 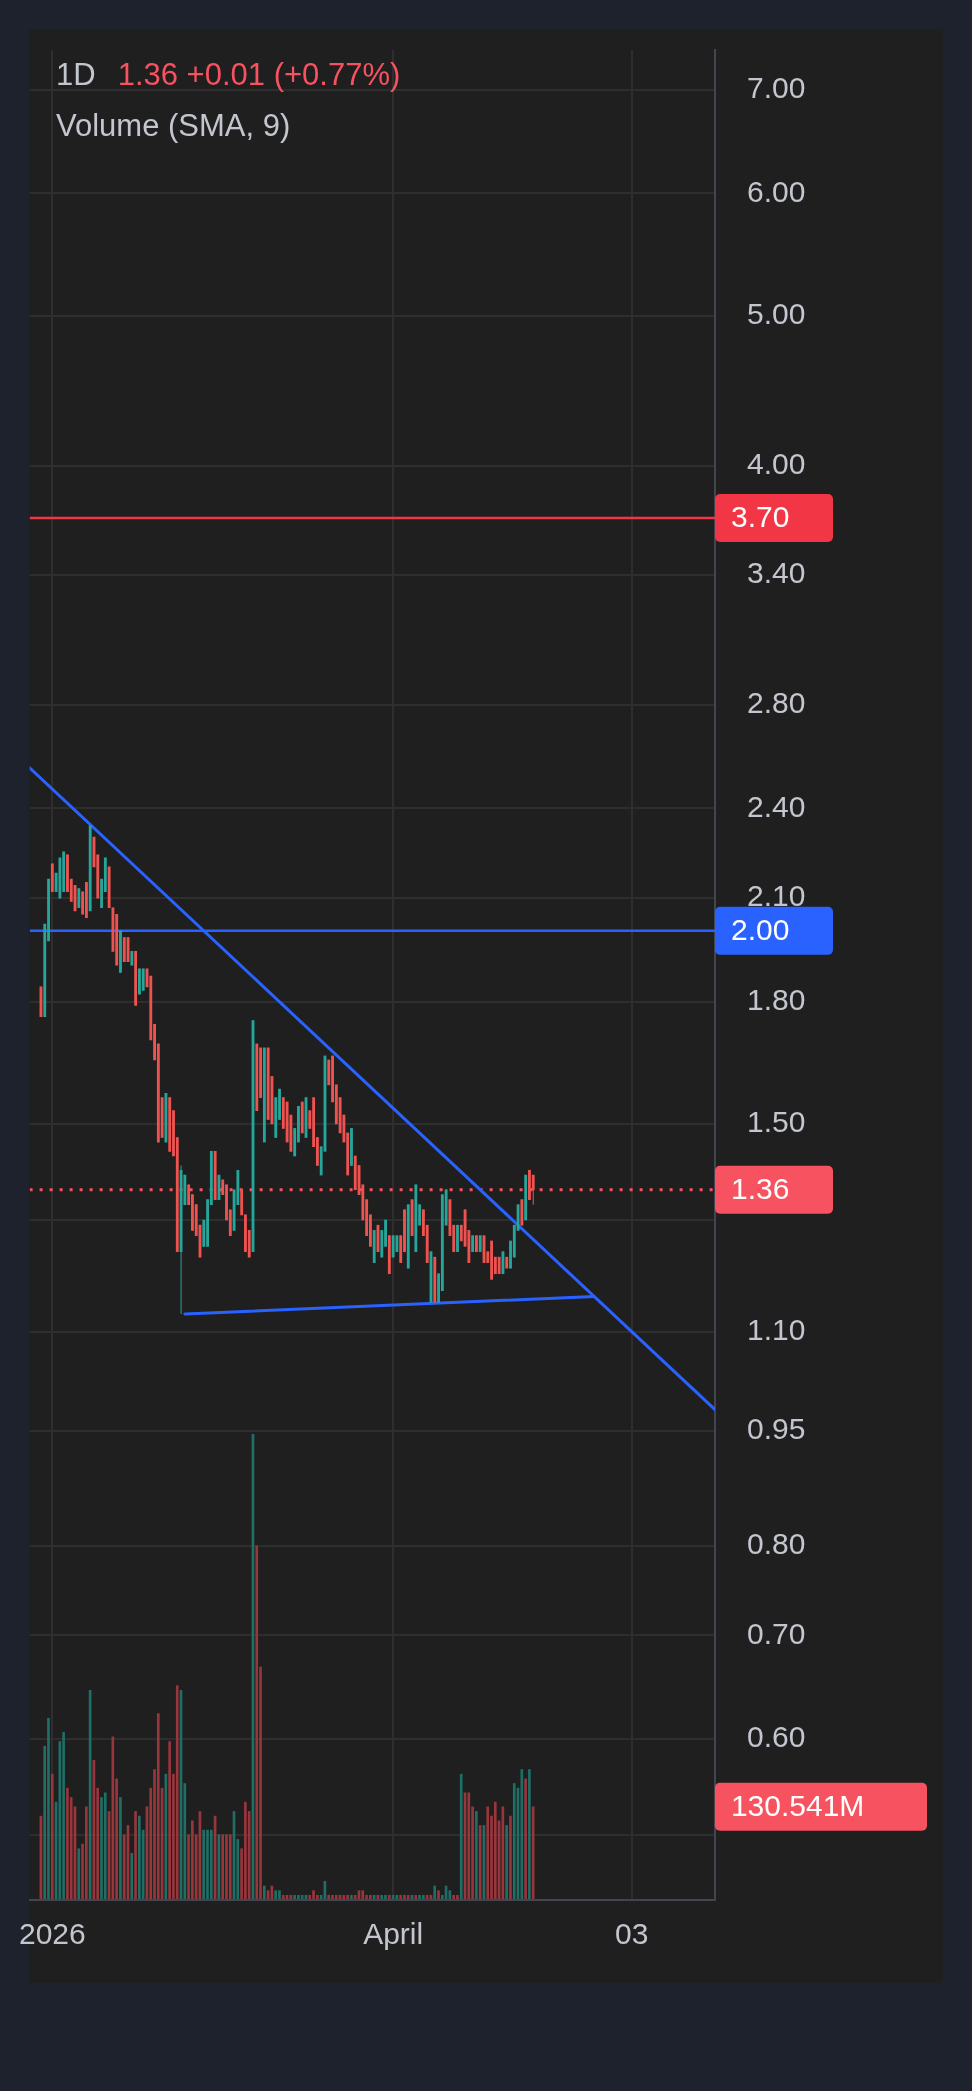 I want to click on text: 130.541M, so click(x=797, y=1806).